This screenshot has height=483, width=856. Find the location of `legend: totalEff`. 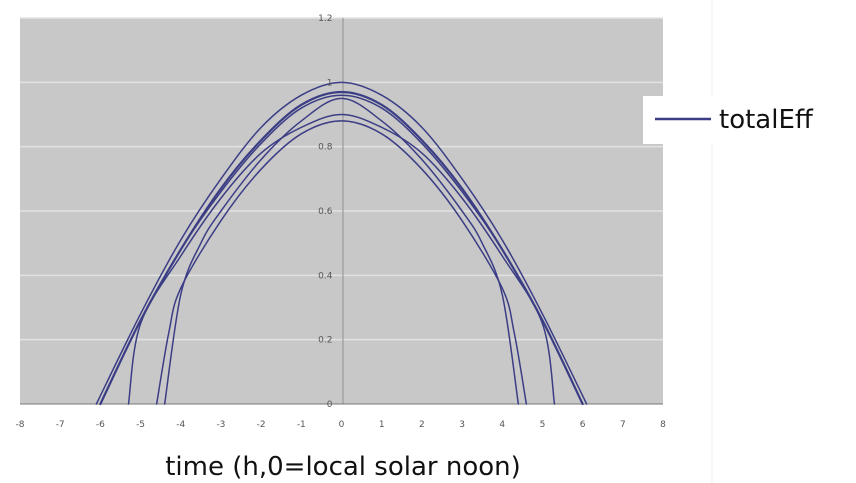

legend: totalEff is located at coordinates (749, 120).